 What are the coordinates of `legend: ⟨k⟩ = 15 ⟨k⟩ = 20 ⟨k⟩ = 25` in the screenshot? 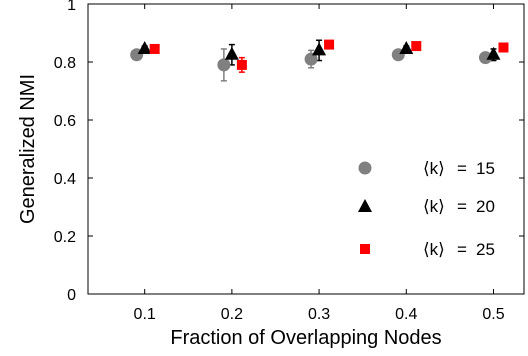 It's located at (426, 209).